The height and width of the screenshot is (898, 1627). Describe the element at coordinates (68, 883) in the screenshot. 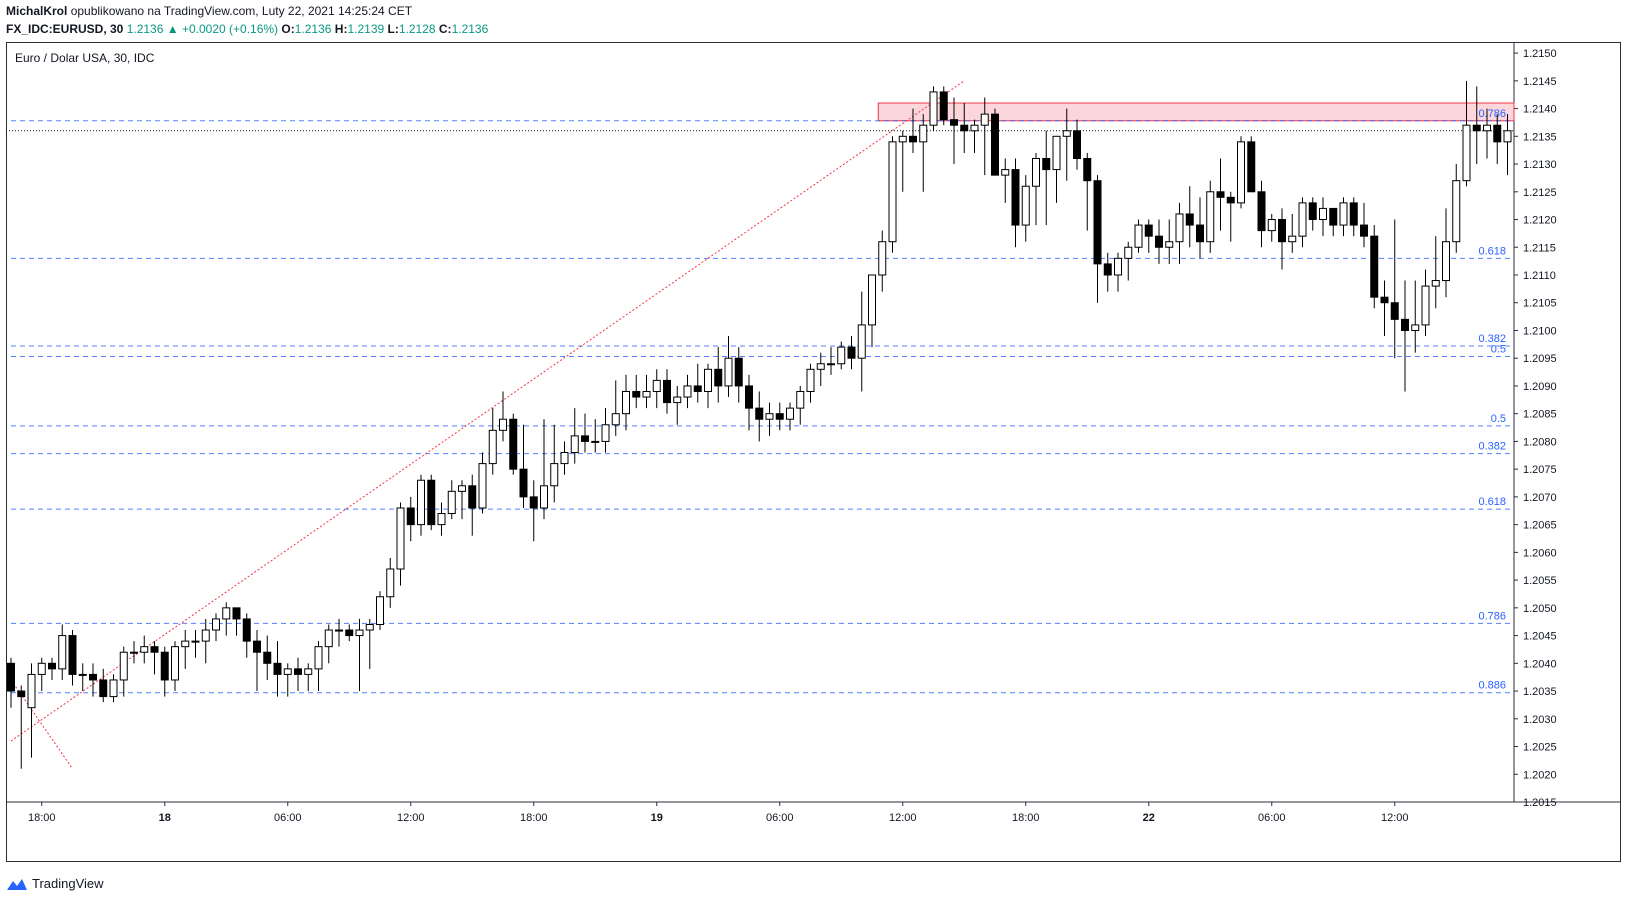

I see `brand-name: TradingView` at that location.